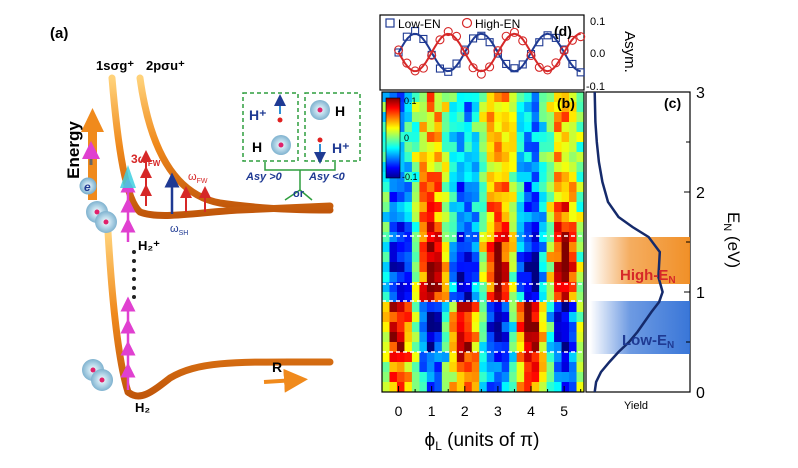  I want to click on band-high, so click(640, 260).